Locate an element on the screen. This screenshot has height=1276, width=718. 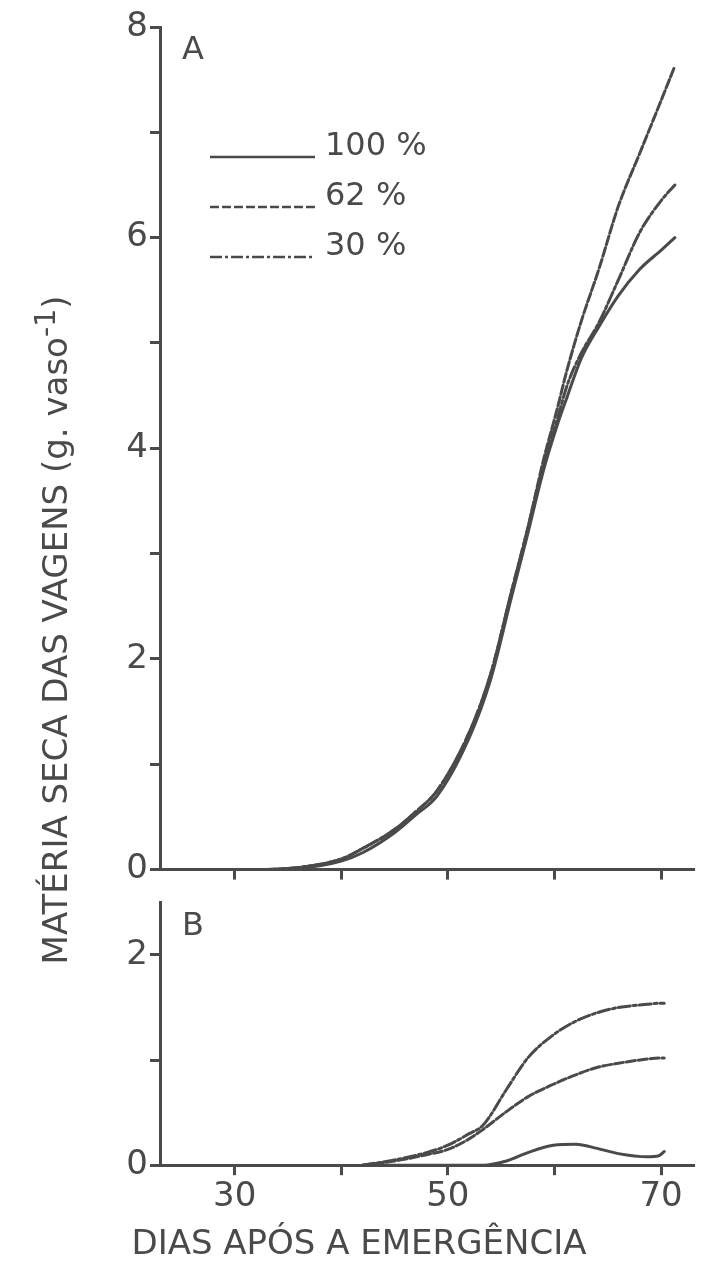
annotation: A is located at coordinates (193, 48).